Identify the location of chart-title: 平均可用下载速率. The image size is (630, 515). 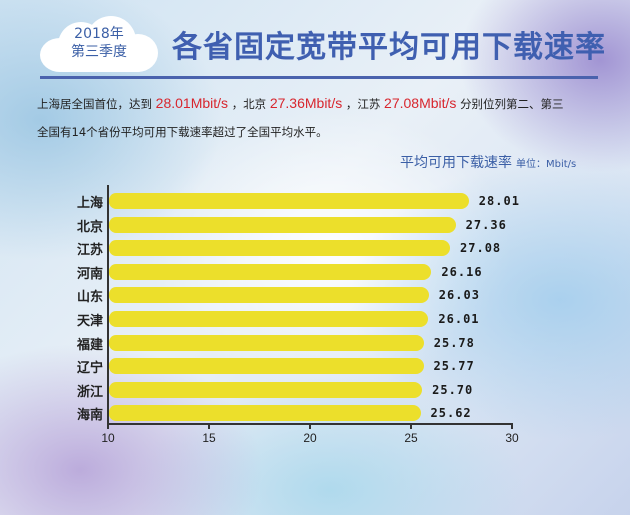
(456, 163).